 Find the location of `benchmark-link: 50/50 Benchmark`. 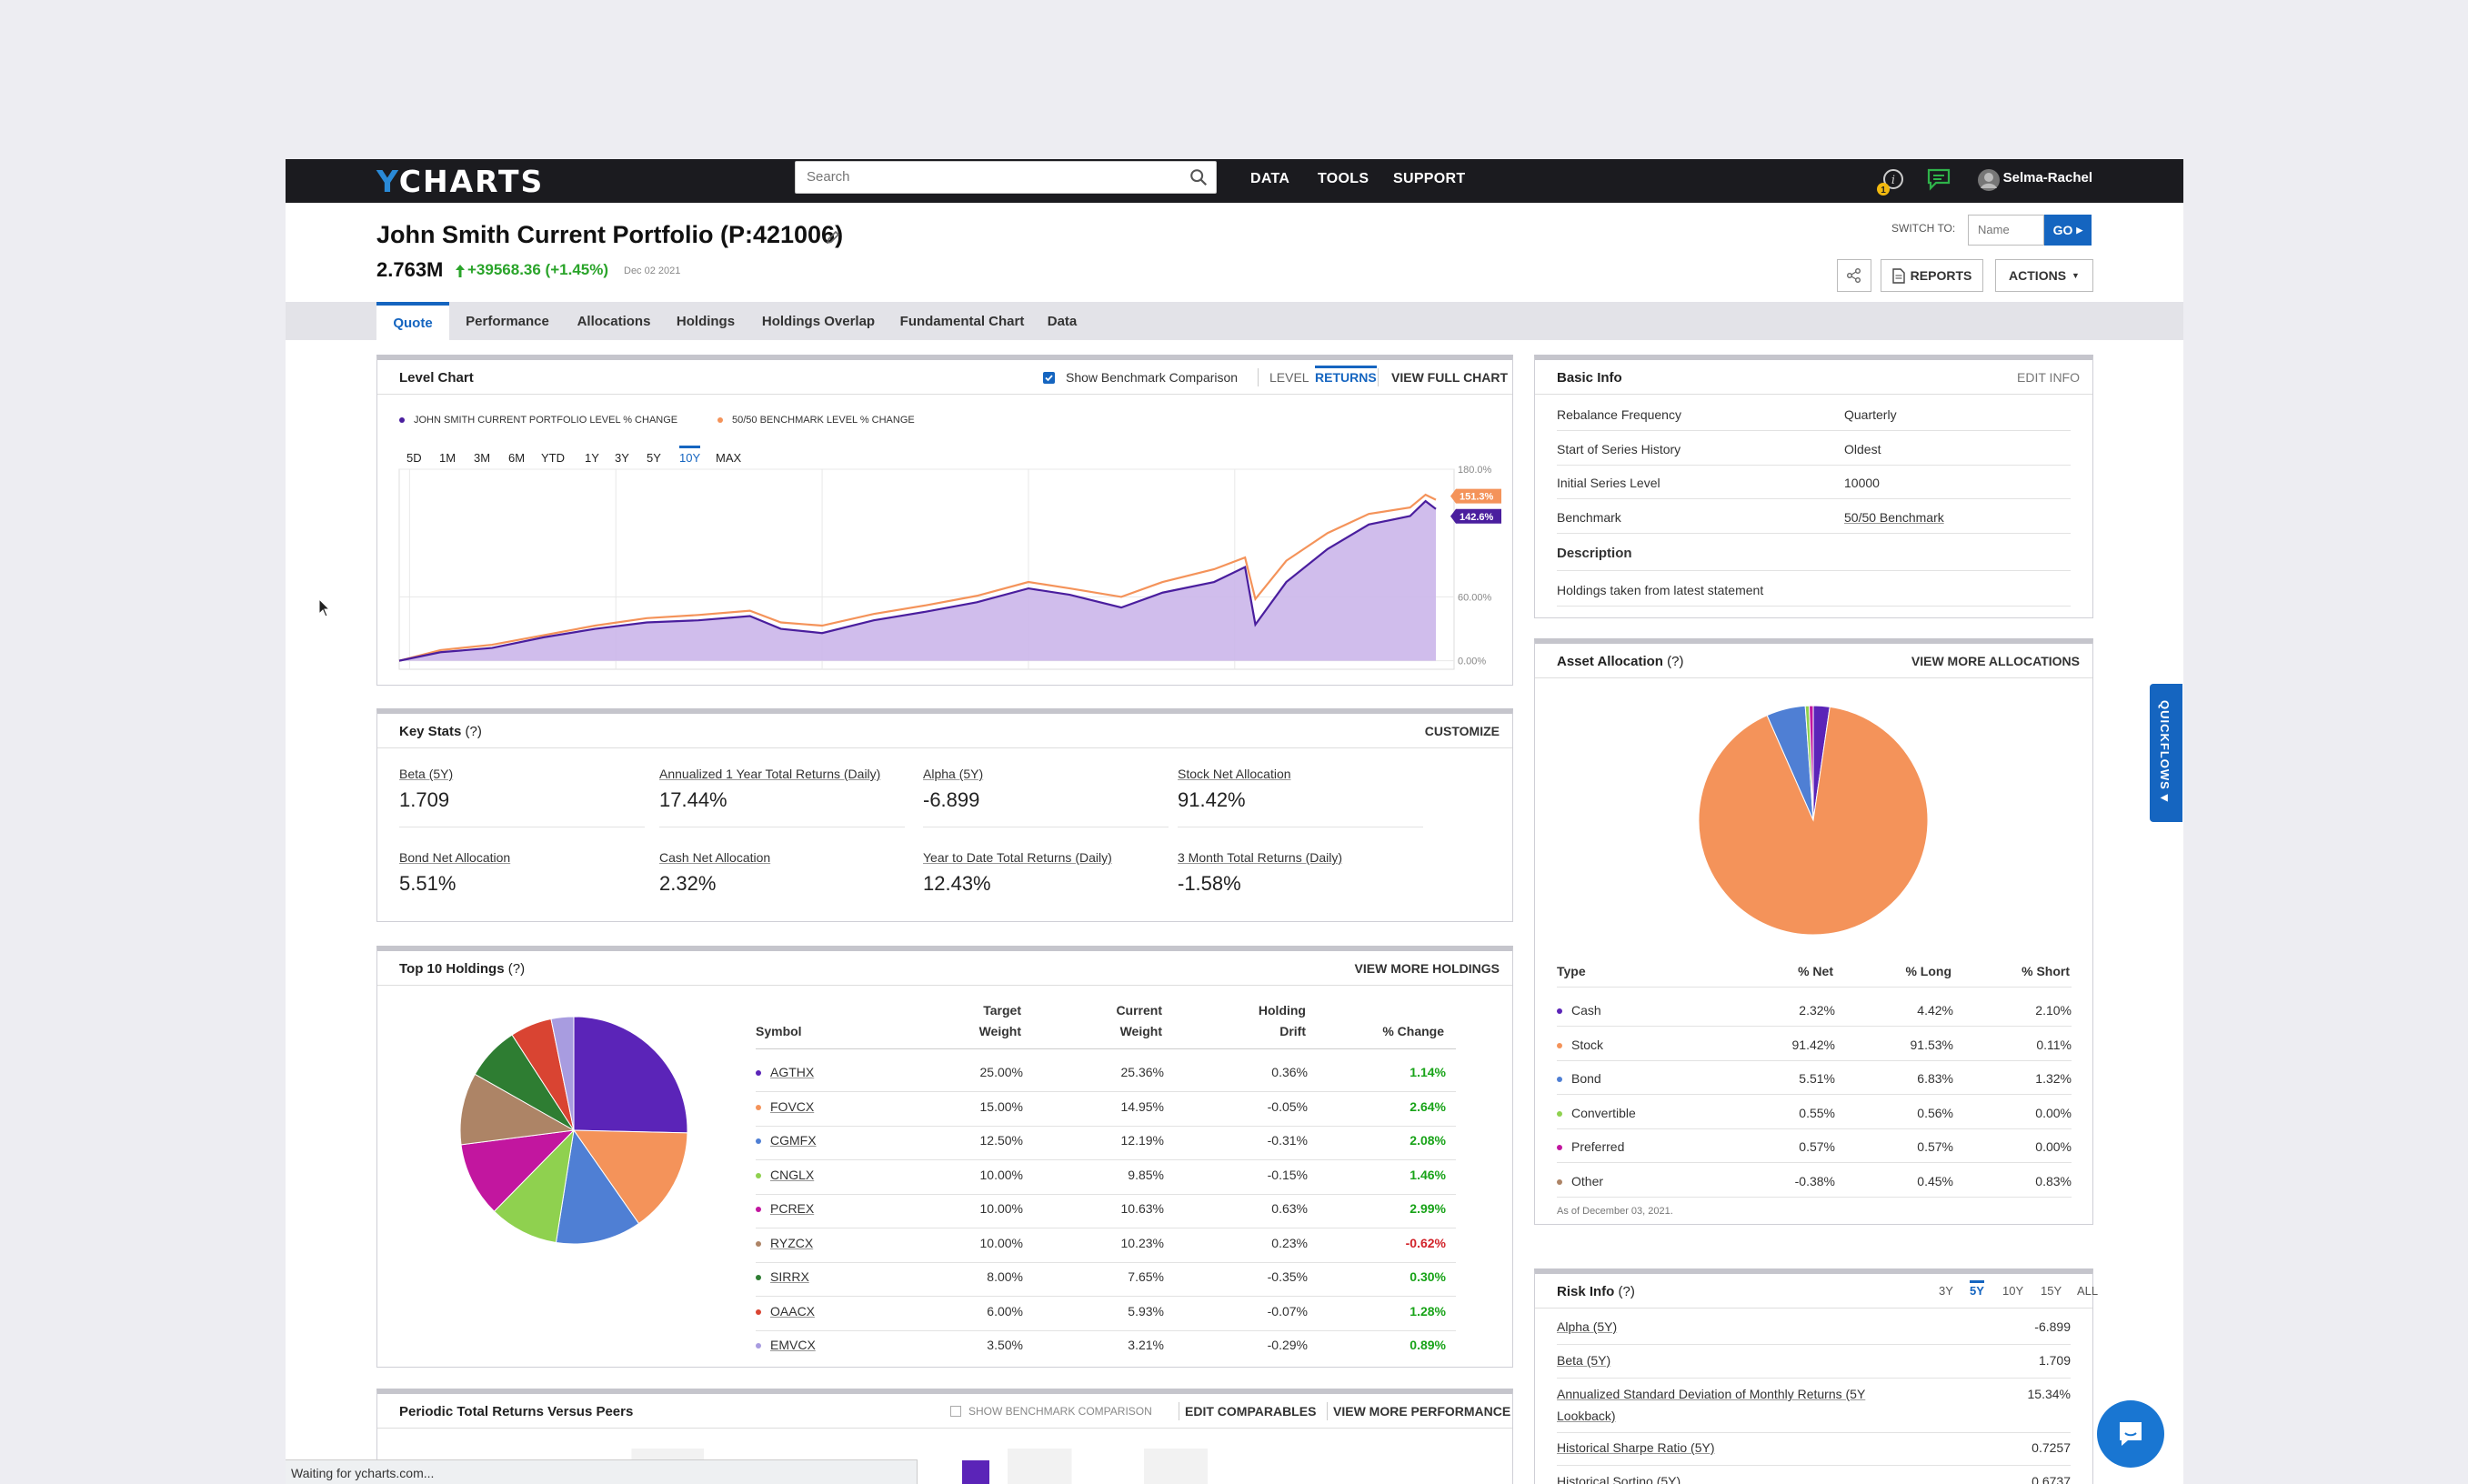

benchmark-link: 50/50 Benchmark is located at coordinates (1894, 517).